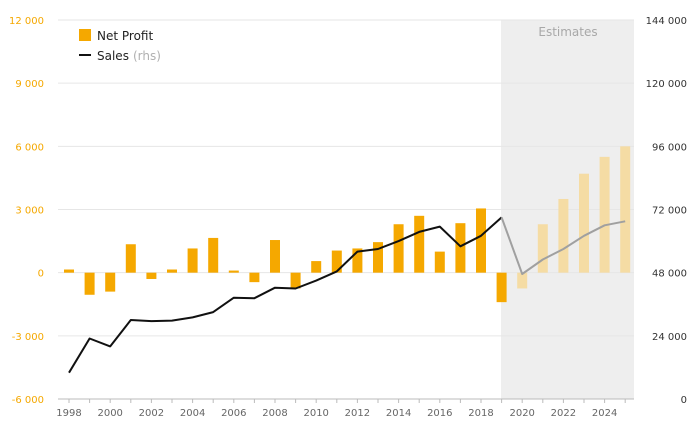  What do you see at coordinates (147, 56) in the screenshot?
I see `legend-sales-suffix: (rhs)` at bounding box center [147, 56].